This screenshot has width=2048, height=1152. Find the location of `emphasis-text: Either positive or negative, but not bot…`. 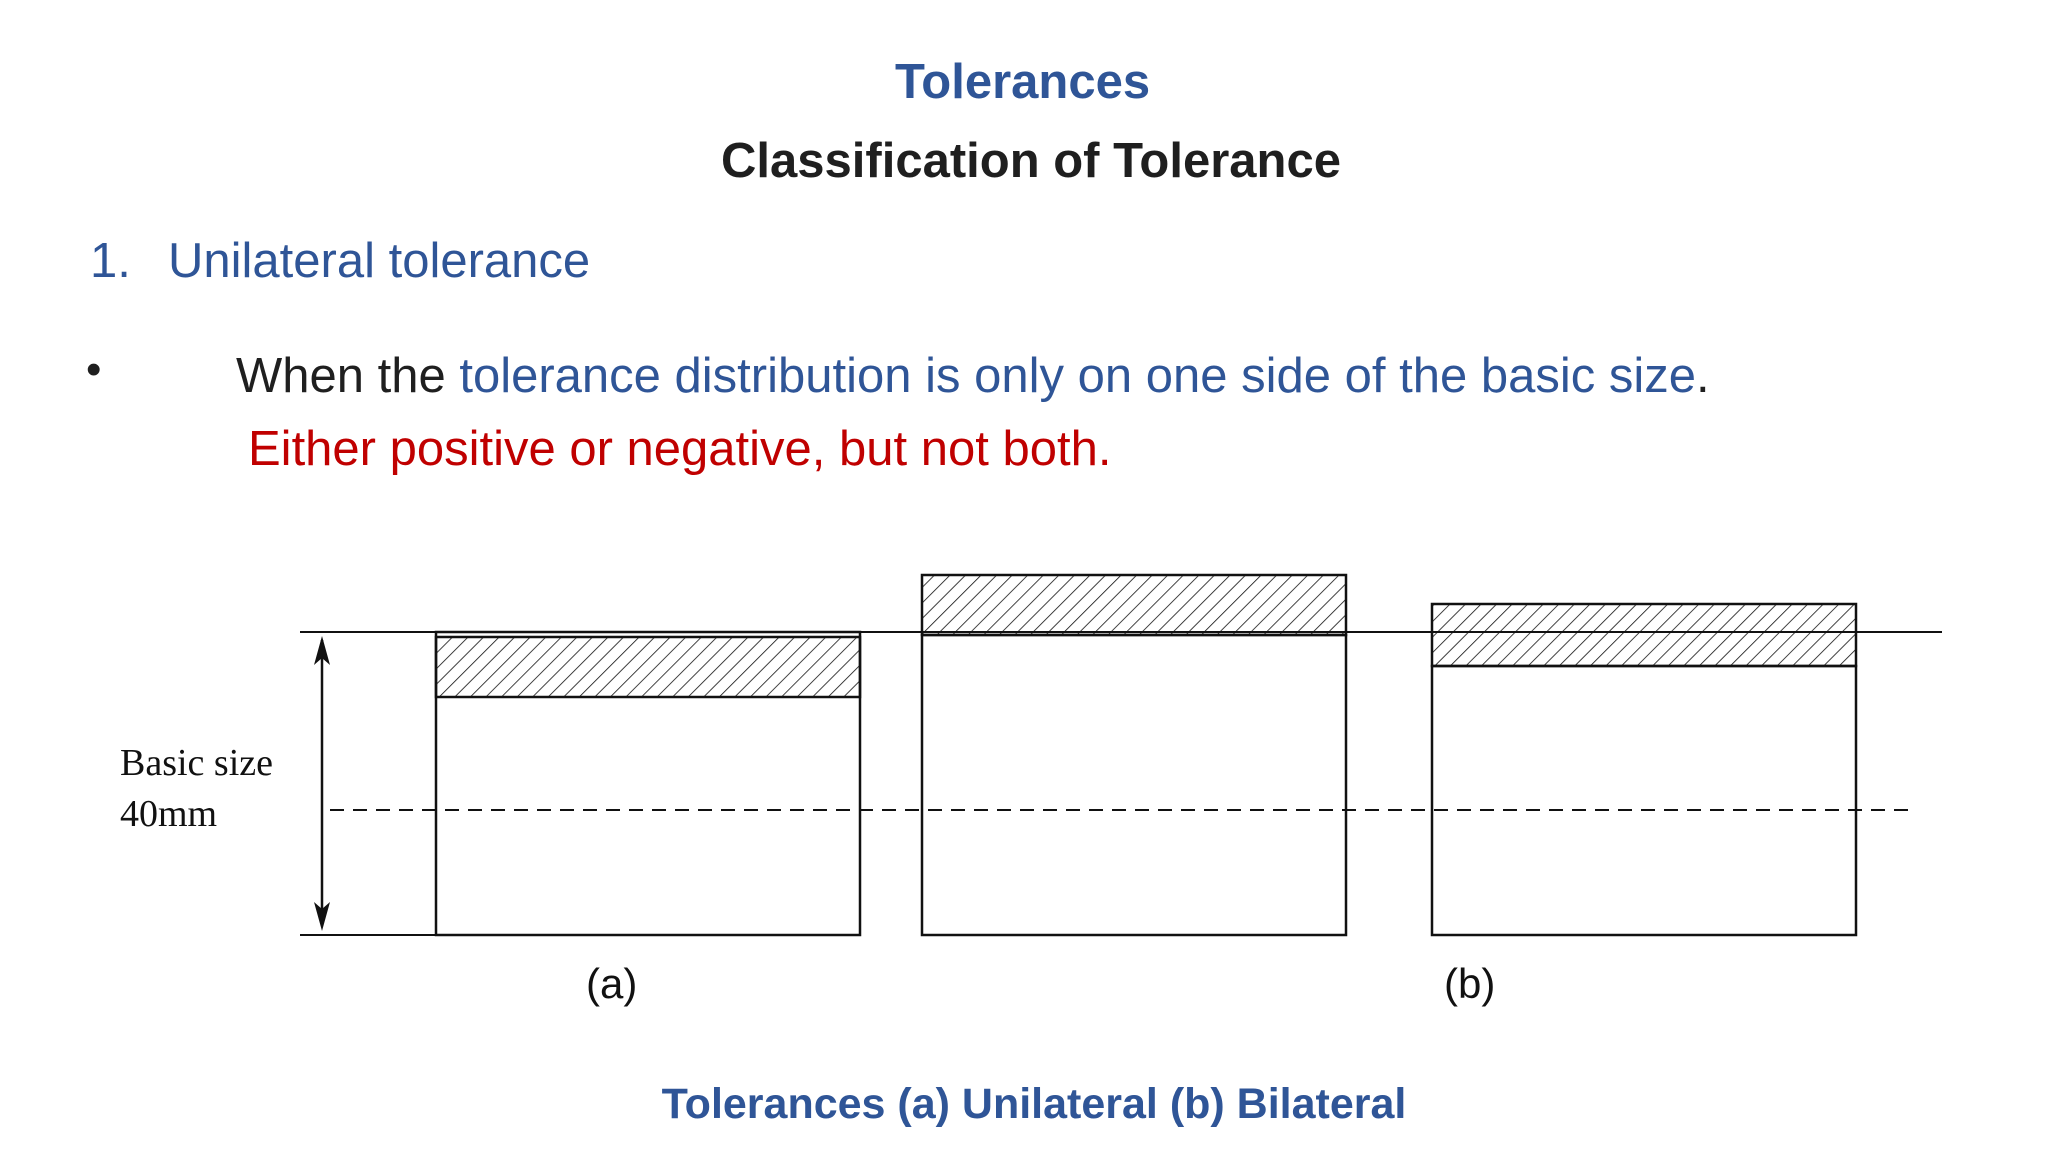

emphasis-text: Either positive or negative, but not bot… is located at coordinates (680, 449).